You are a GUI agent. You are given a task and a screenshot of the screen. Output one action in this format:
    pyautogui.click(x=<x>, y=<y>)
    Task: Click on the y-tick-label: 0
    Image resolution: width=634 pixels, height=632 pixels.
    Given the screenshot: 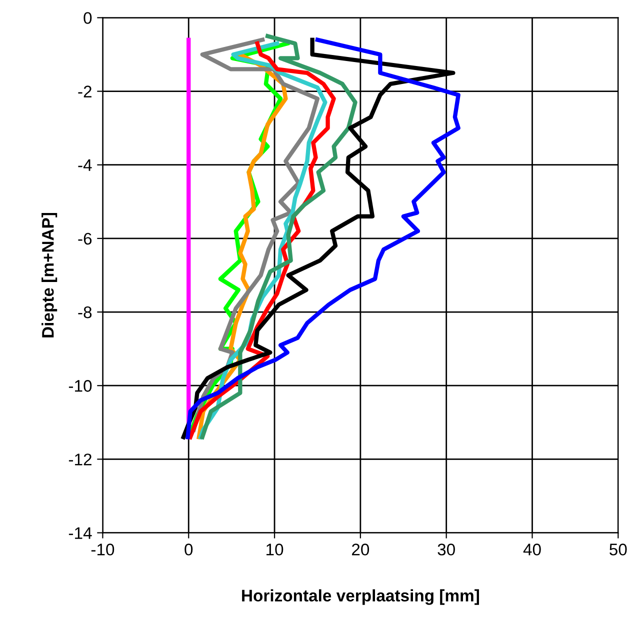 What is the action you would take?
    pyautogui.click(x=88, y=18)
    